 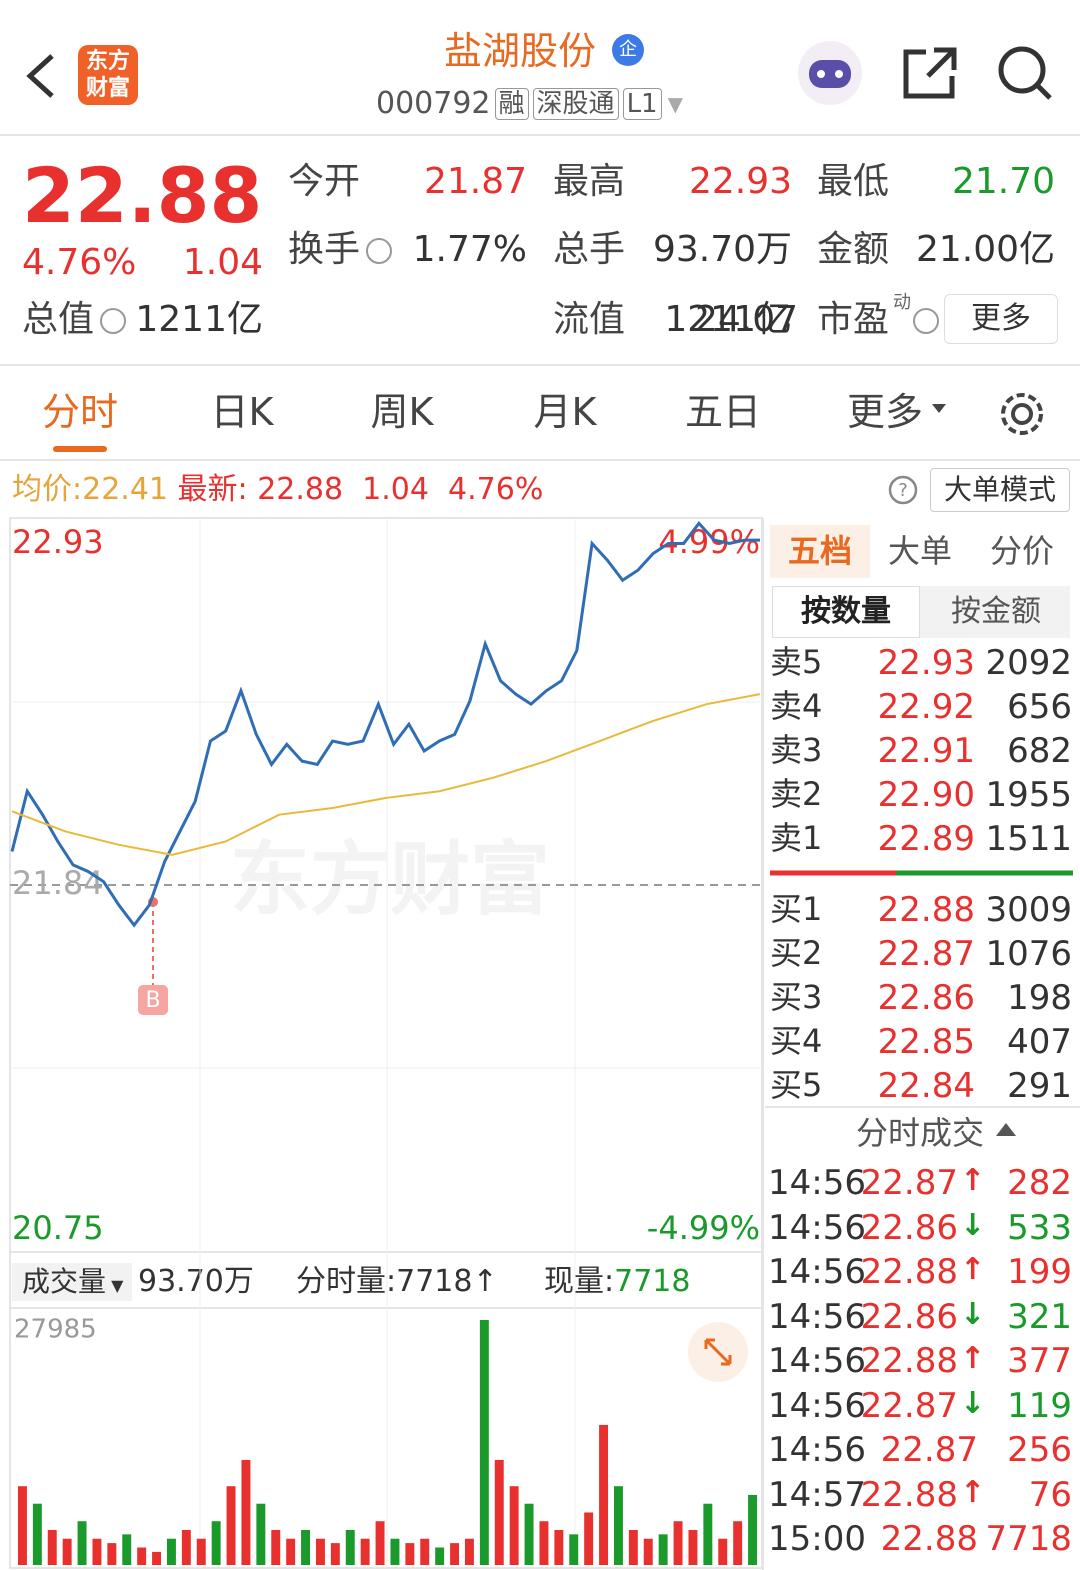 I want to click on share-icon, so click(x=930, y=73).